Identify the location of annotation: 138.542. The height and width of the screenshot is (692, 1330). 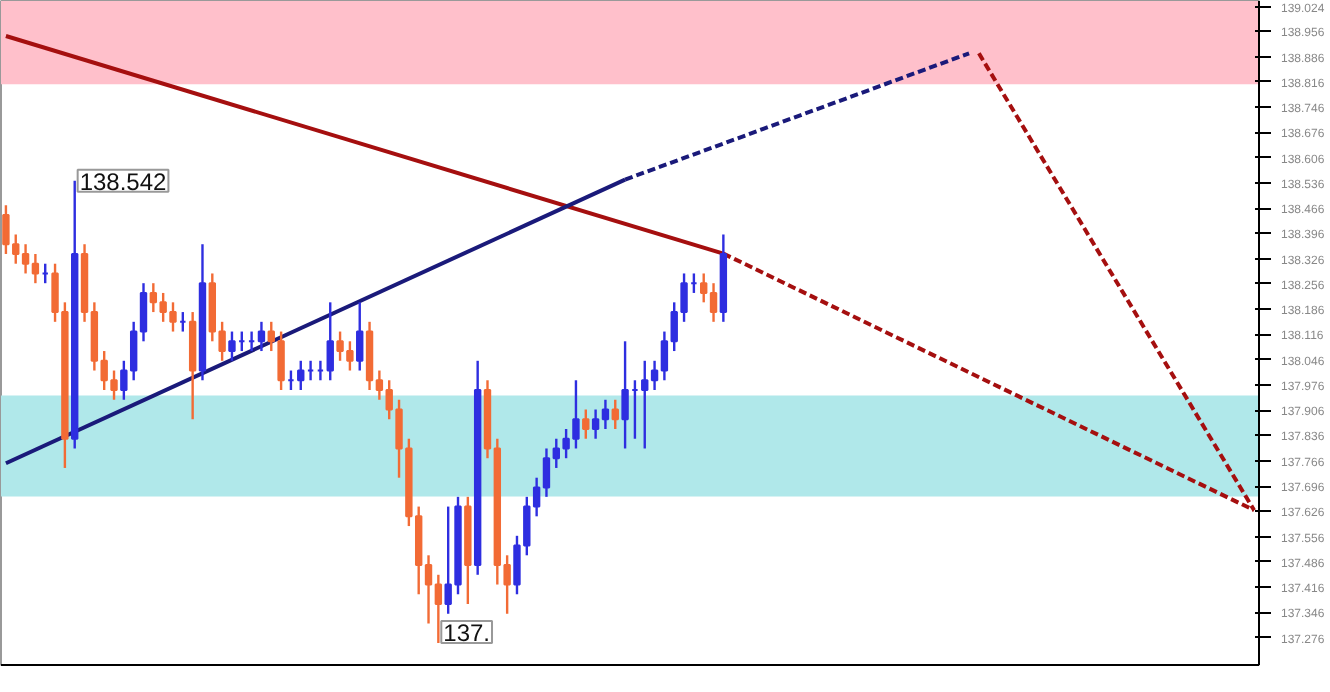
(123, 181).